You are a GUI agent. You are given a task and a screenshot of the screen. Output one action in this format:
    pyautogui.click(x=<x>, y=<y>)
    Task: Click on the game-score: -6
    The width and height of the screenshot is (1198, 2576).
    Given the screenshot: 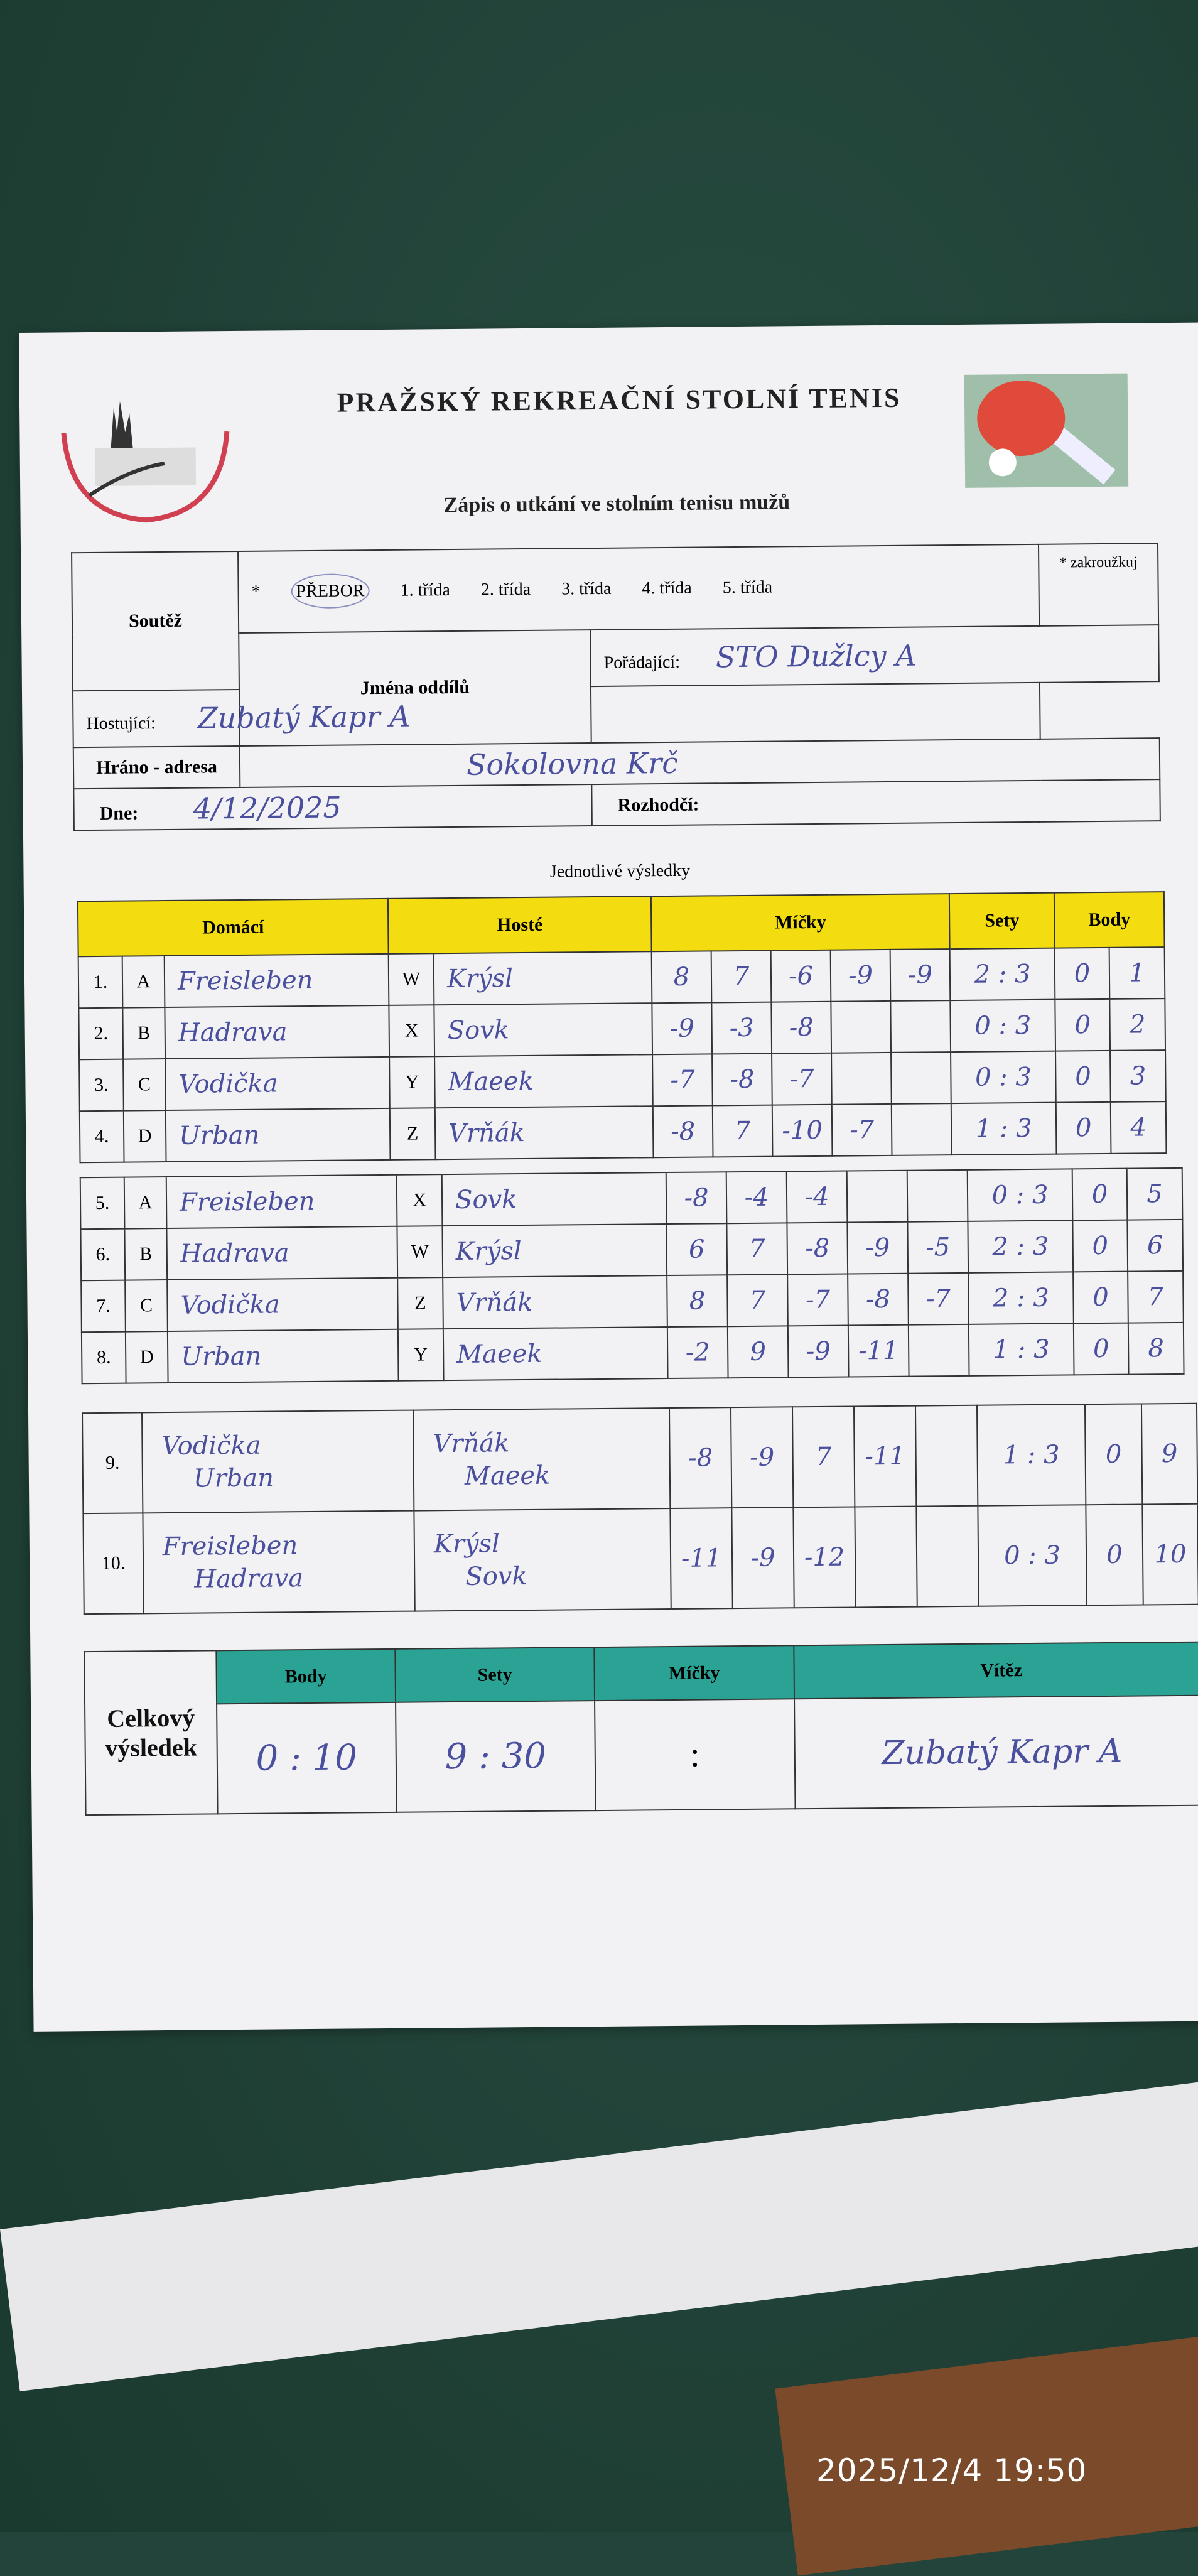 What is the action you would take?
    pyautogui.click(x=801, y=976)
    